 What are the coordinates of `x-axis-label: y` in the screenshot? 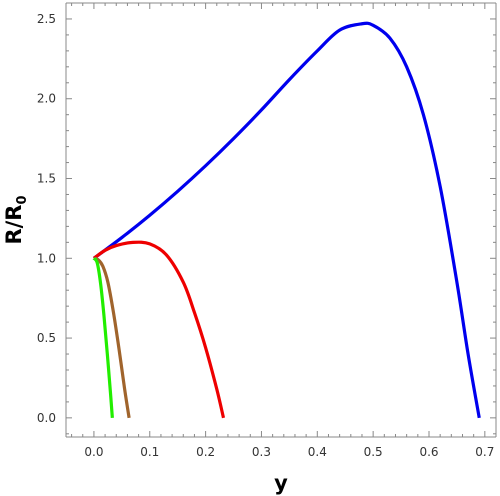 It's located at (281, 483).